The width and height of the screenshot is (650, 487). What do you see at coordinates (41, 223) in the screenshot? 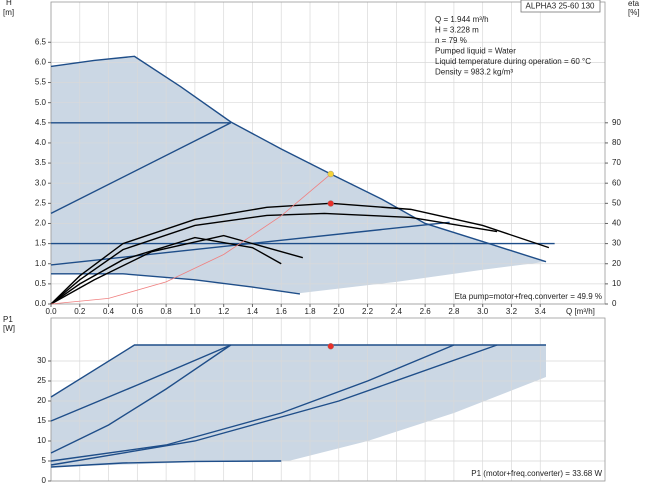
I see `y-tick-label: 2.0` at bounding box center [41, 223].